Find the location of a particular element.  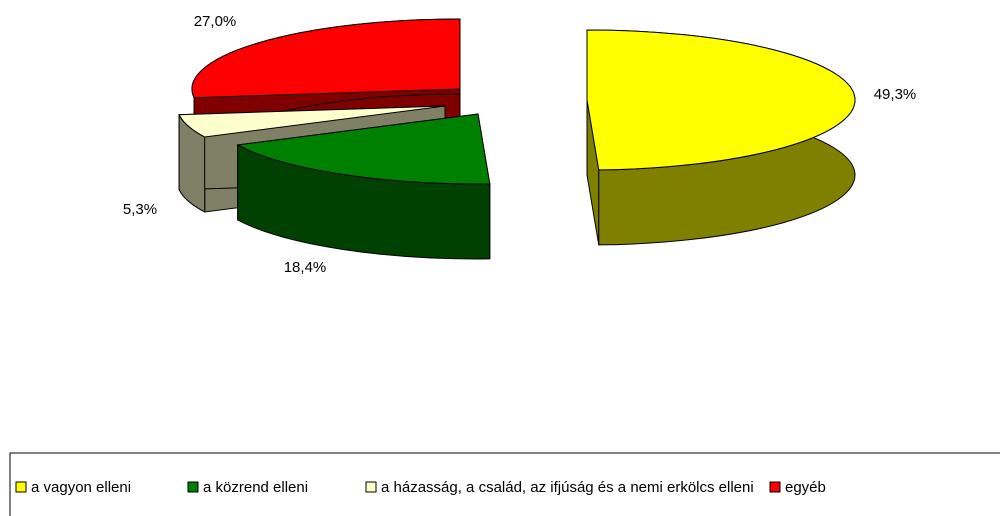

data-label: 18,4% is located at coordinates (305, 267).